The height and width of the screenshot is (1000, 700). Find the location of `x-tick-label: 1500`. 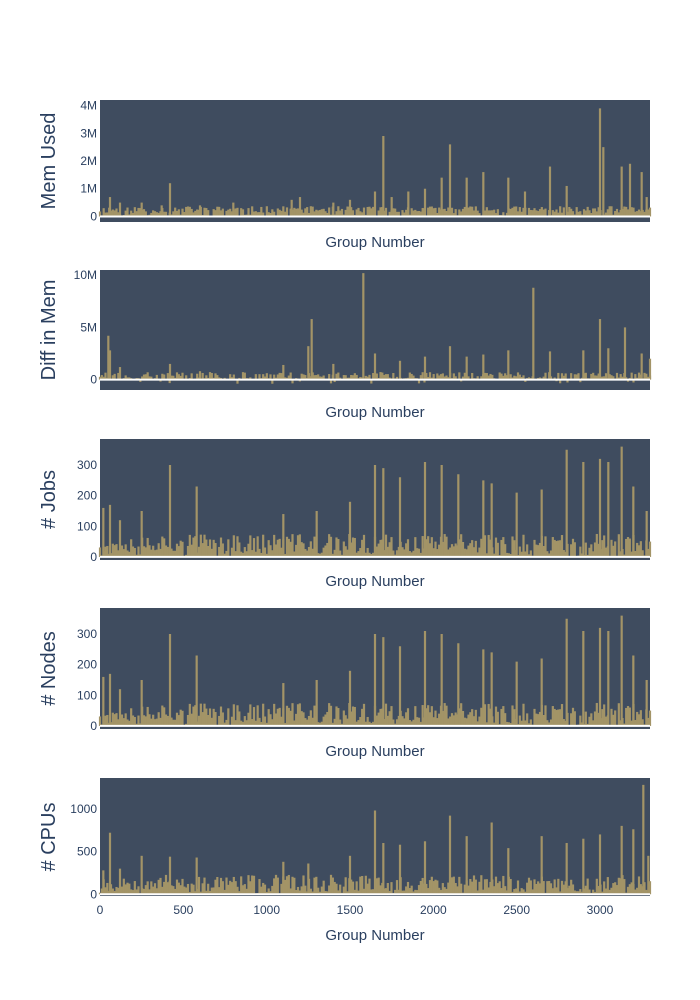

x-tick-label: 1500 is located at coordinates (350, 910).